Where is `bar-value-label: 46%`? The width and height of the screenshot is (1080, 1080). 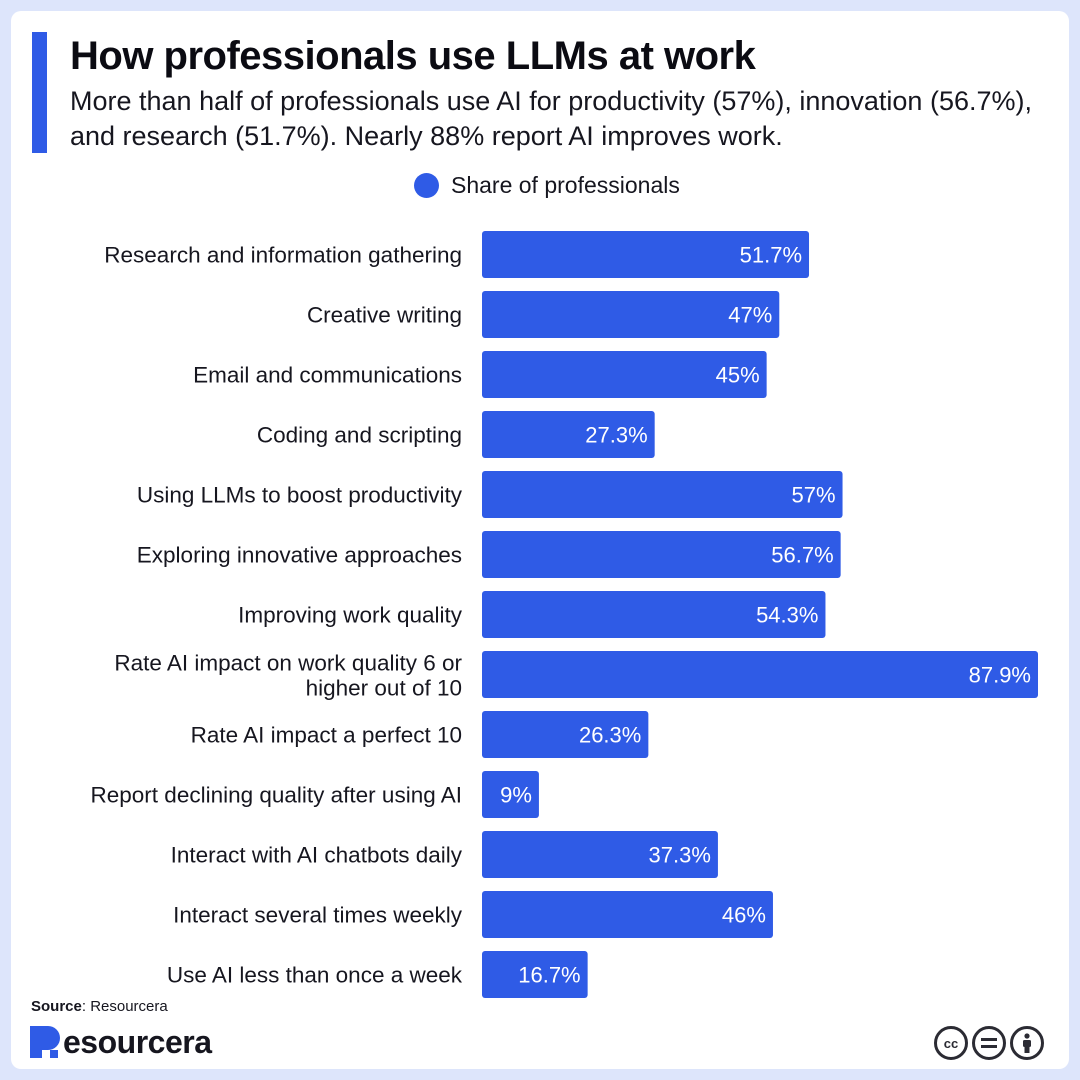
bar-value-label: 46% is located at coordinates (744, 915).